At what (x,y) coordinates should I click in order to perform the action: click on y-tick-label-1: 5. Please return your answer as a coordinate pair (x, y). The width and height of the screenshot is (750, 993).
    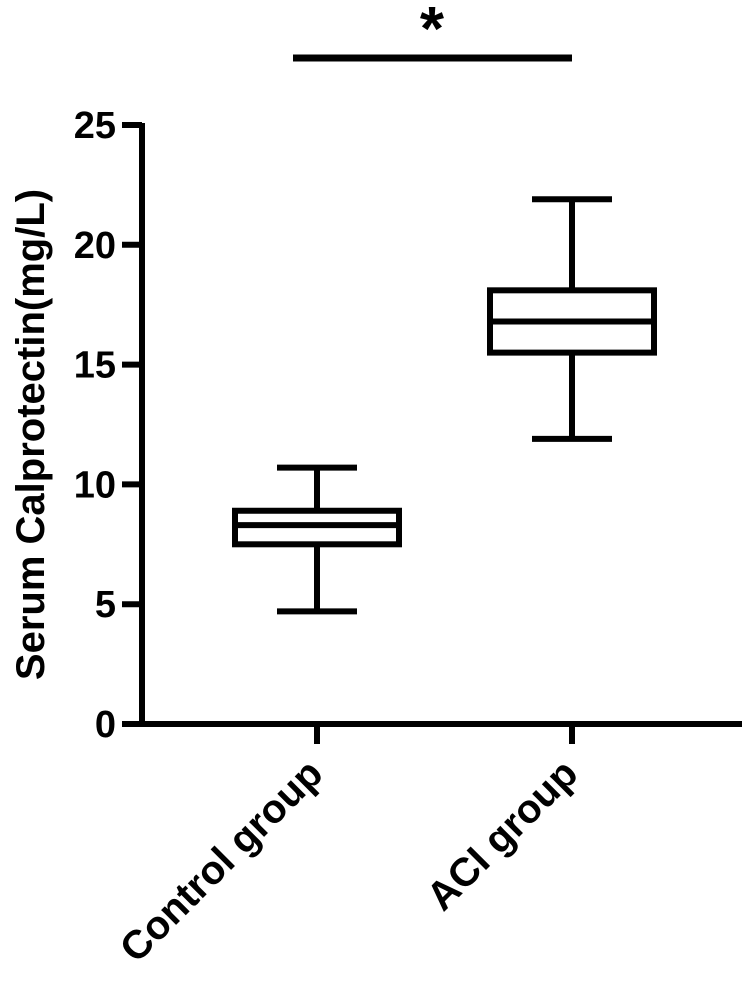
    Looking at the image, I should click on (105, 605).